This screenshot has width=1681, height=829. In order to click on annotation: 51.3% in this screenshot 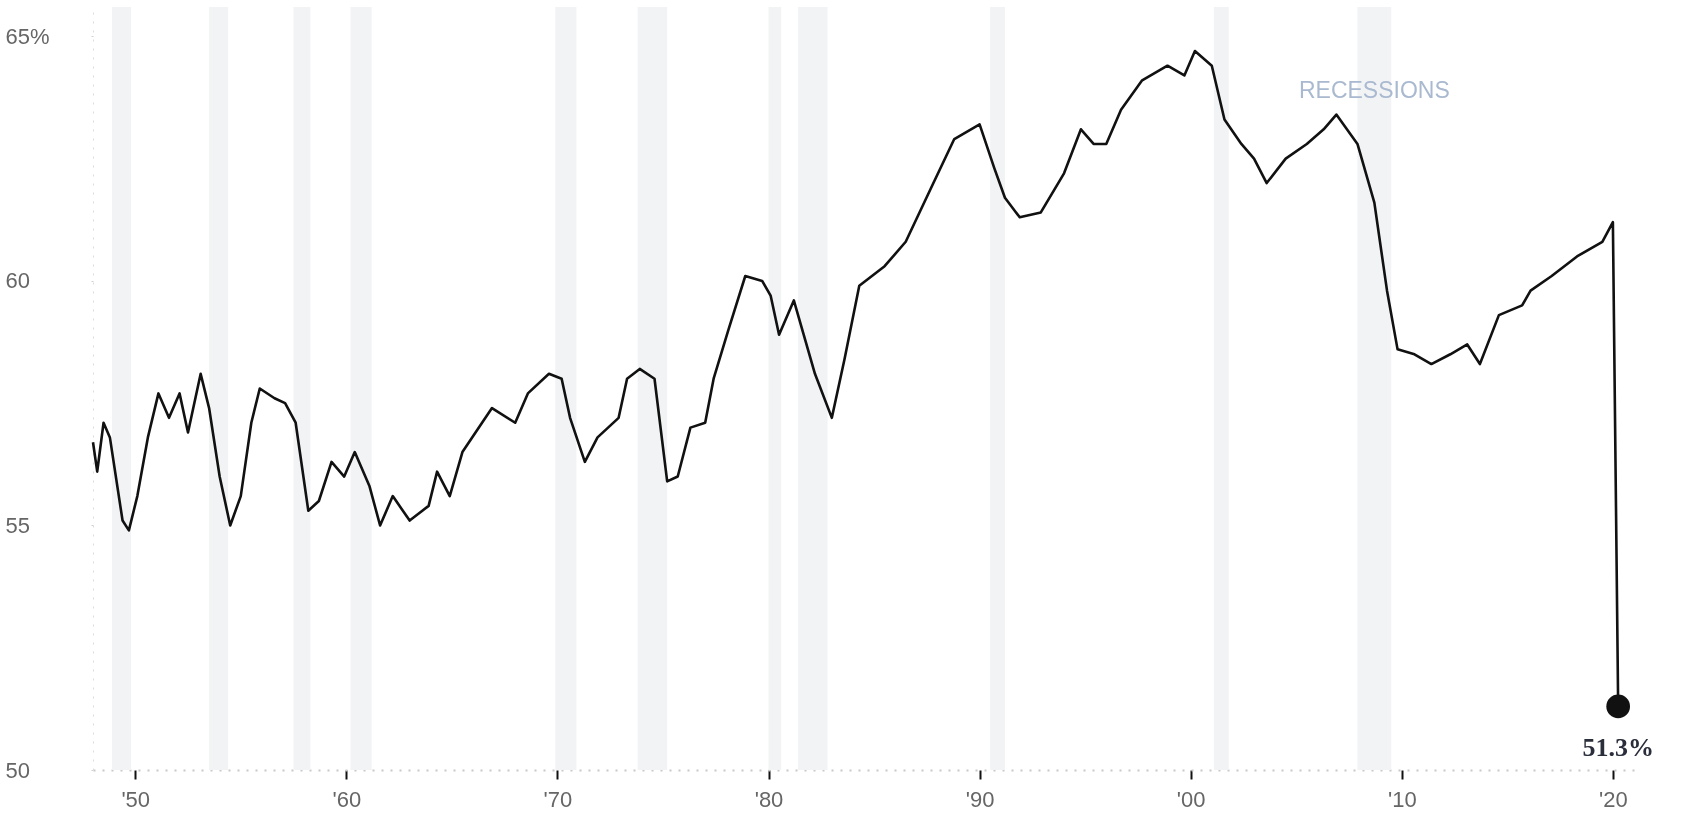, I will do `click(1618, 748)`.